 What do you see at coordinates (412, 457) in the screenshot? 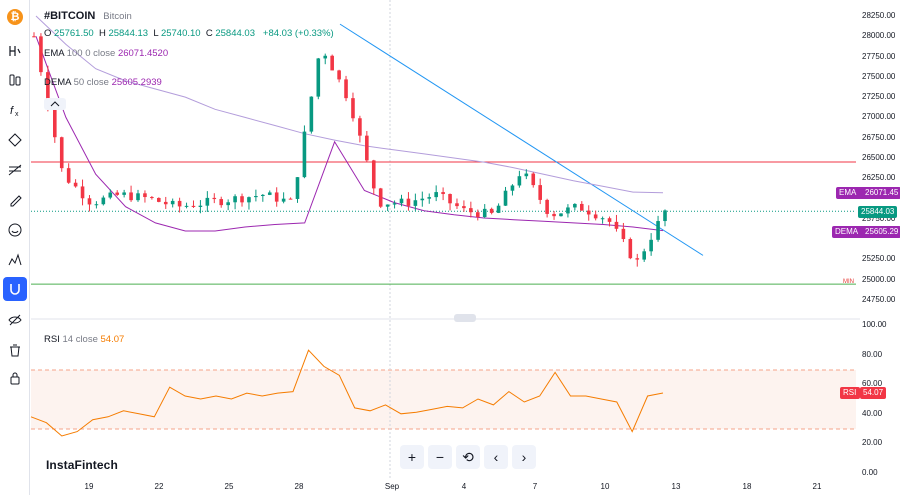
I see `zoom-in-button: +` at bounding box center [412, 457].